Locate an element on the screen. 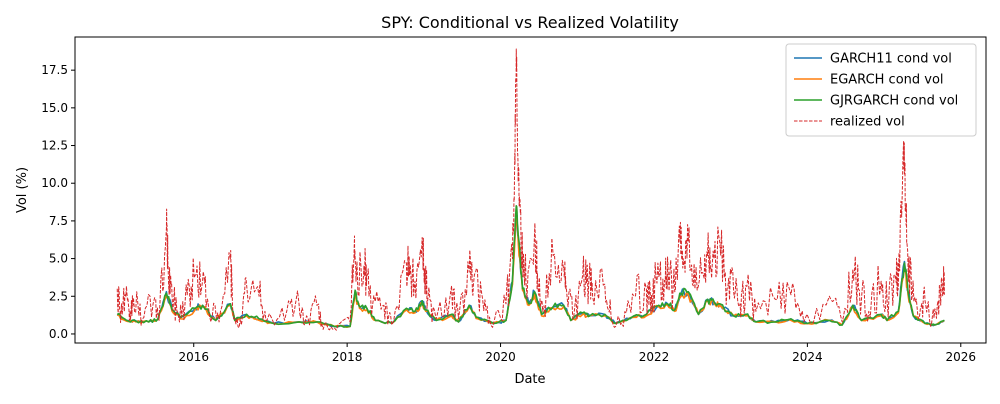 The width and height of the screenshot is (1000, 404). y-tick-label-2: 5.0 is located at coordinates (58, 259).